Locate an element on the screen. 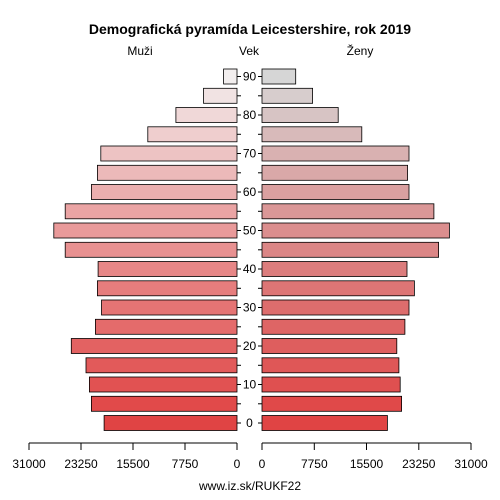 The image size is (500, 500). x-tick-label-right: 15500 is located at coordinates (367, 464).